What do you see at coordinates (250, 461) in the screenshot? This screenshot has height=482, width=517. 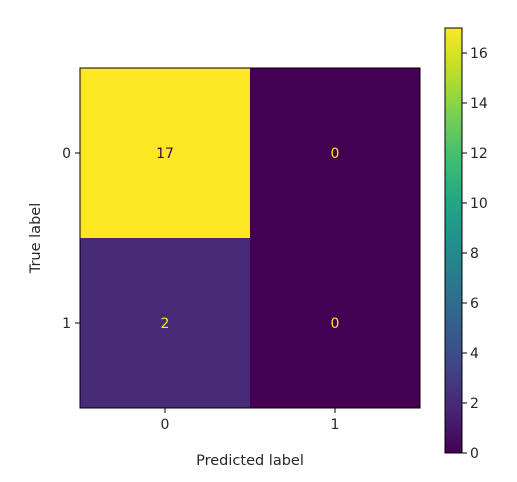 I see `x-axis-title: Predicted label` at bounding box center [250, 461].